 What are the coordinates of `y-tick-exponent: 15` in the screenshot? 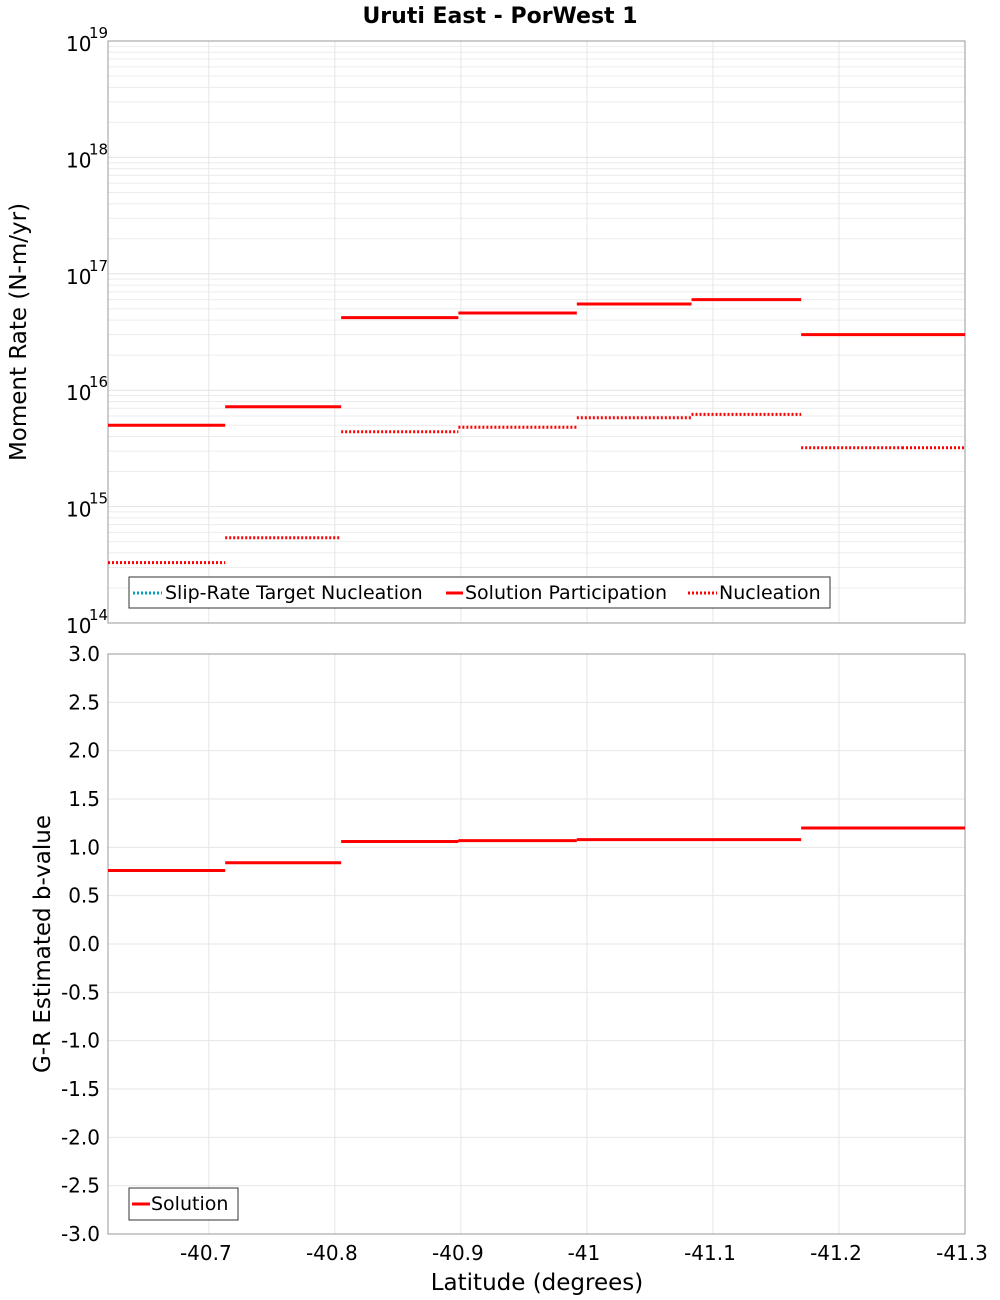 It's located at (98, 499).